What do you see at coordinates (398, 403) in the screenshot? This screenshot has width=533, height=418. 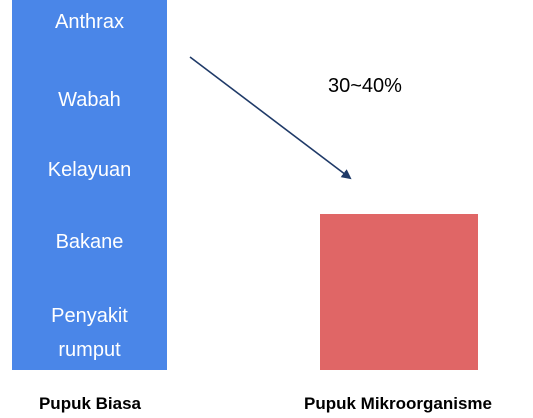 I see `right-caption: Pupuk Mikroorganisme` at bounding box center [398, 403].